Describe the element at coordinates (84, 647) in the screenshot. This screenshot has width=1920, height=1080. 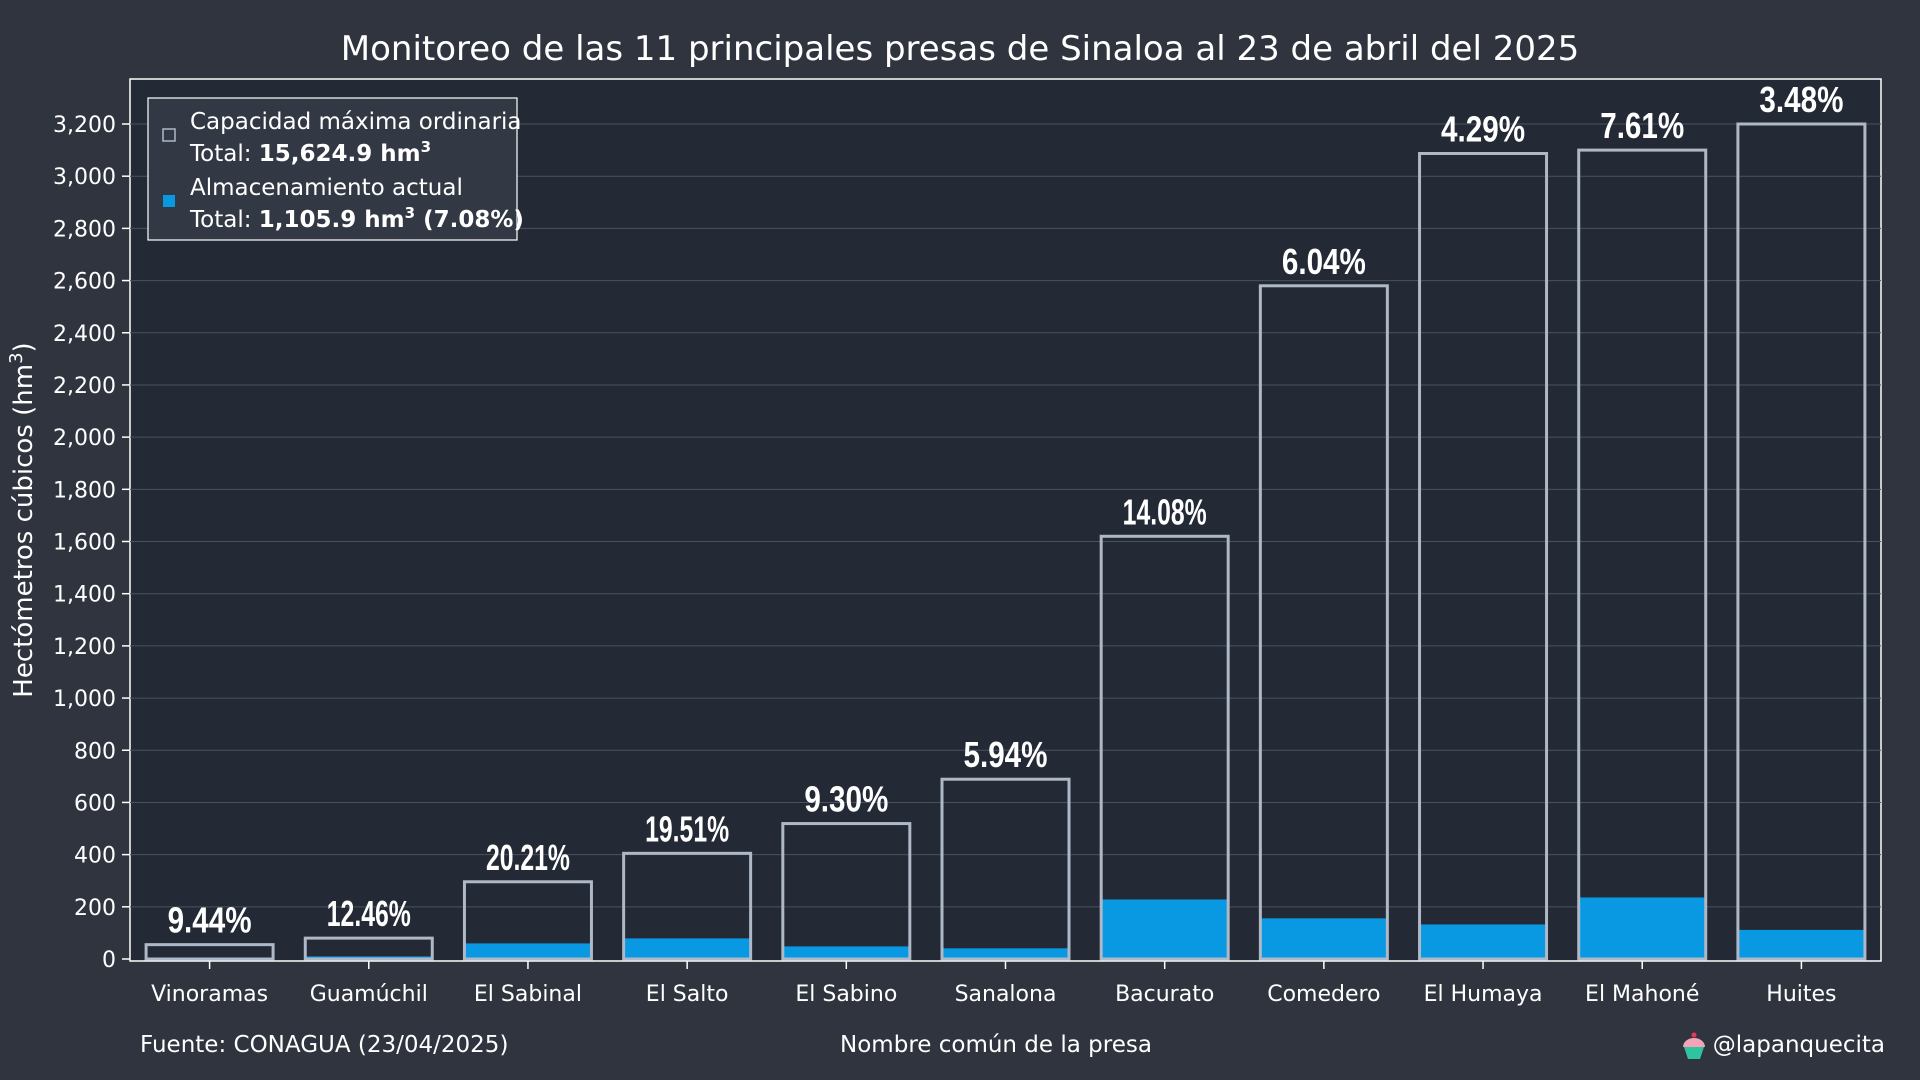
I see `y-tick-label: 1,200` at that location.